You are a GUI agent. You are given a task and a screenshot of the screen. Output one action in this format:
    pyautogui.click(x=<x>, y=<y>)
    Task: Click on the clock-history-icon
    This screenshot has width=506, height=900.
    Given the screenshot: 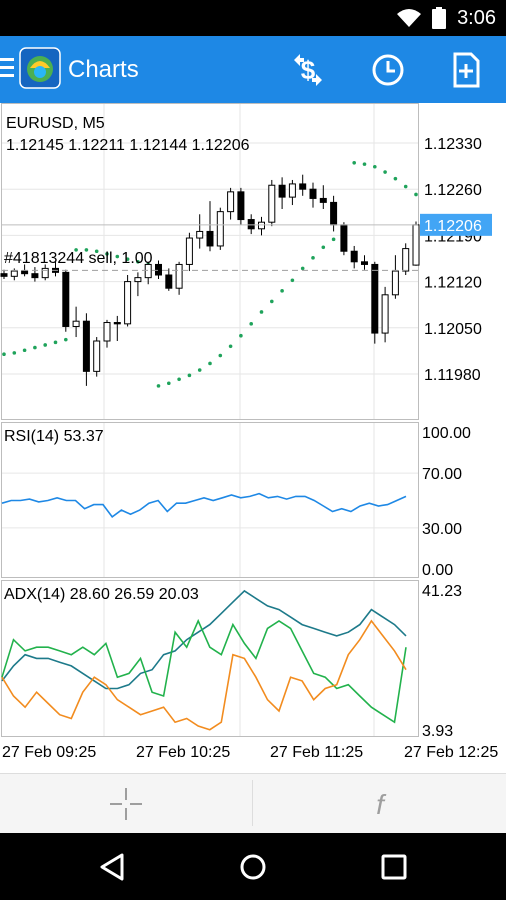 What is the action you would take?
    pyautogui.click(x=388, y=70)
    